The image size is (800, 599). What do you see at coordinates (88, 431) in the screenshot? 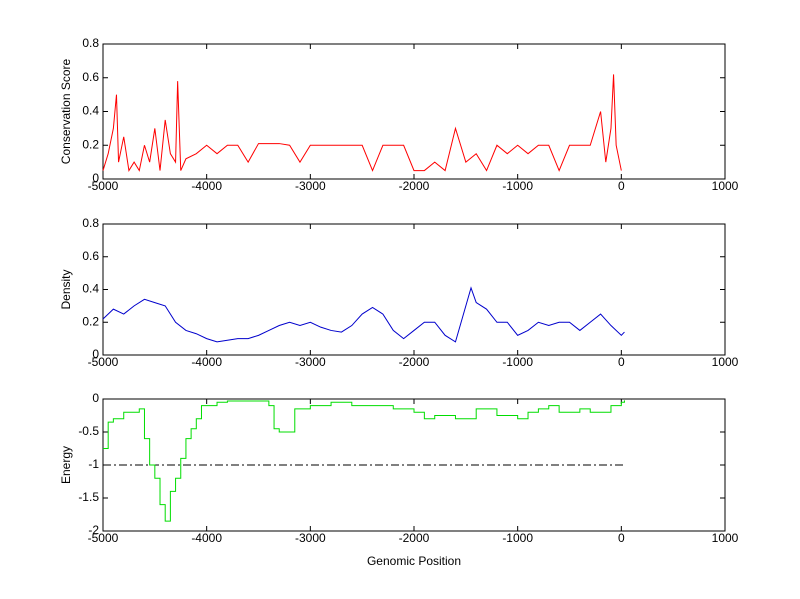
I see `y-tick-label: -0.5` at bounding box center [88, 431].